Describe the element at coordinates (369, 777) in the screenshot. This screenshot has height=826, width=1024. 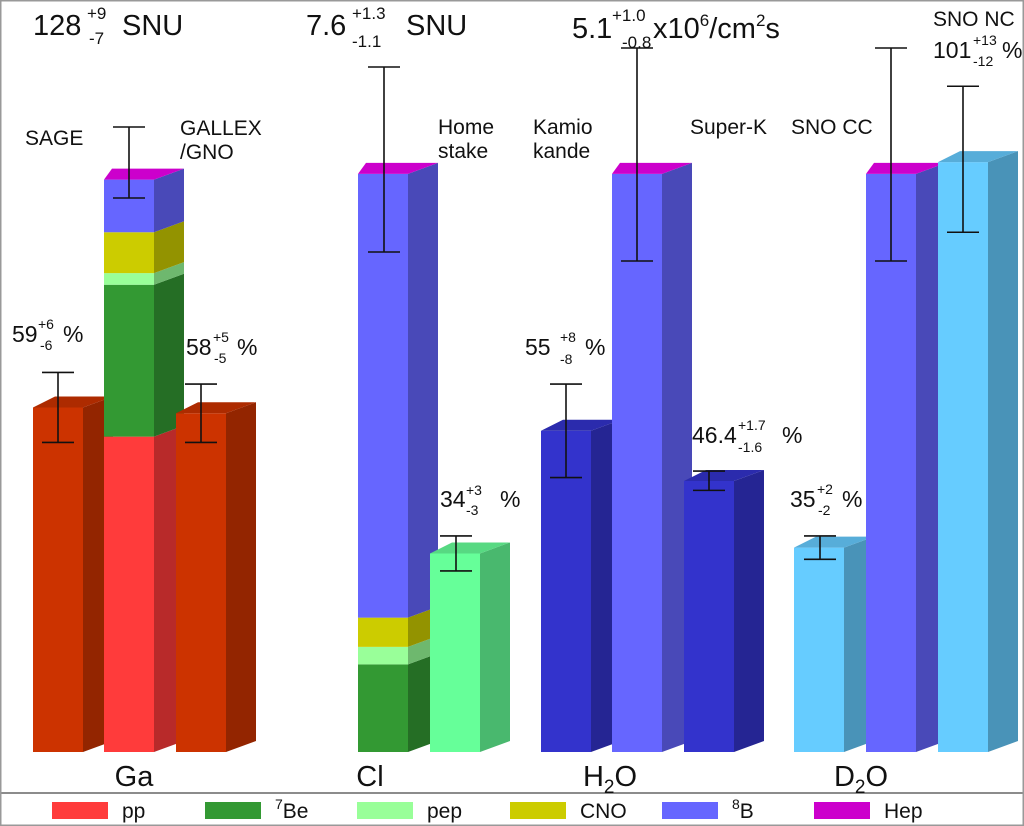
I see `axis-label-cl: Cl` at that location.